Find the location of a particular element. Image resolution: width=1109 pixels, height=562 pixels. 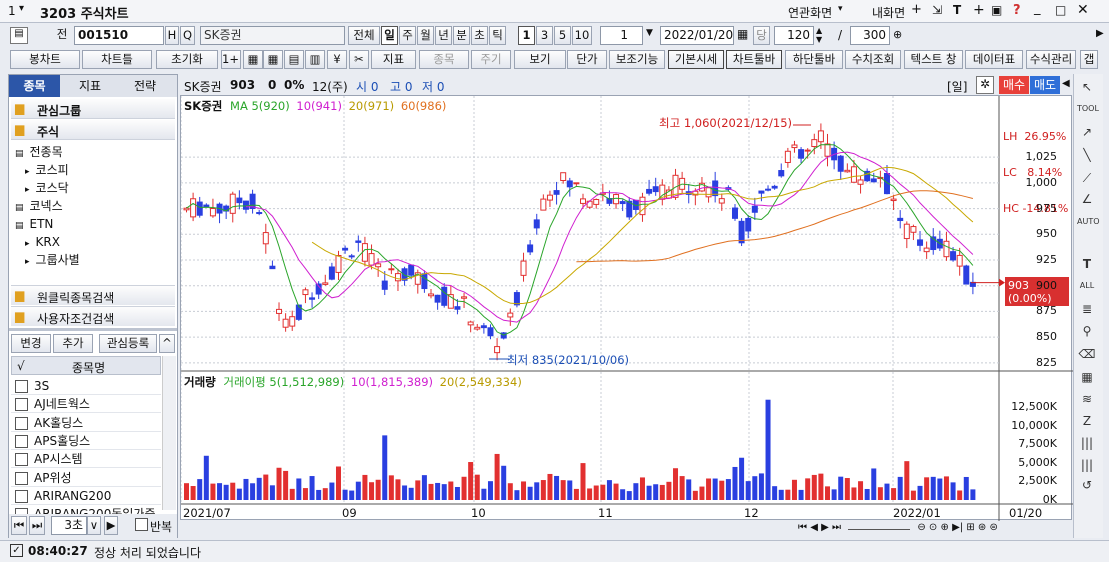

scroll-right-icon: ▶ is located at coordinates (1100, 33).